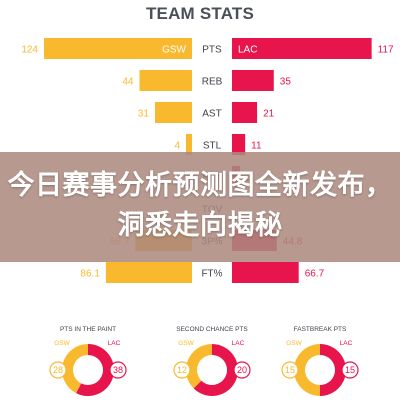  Describe the element at coordinates (265, 272) in the screenshot. I see `lac-bar-ftpct` at that location.